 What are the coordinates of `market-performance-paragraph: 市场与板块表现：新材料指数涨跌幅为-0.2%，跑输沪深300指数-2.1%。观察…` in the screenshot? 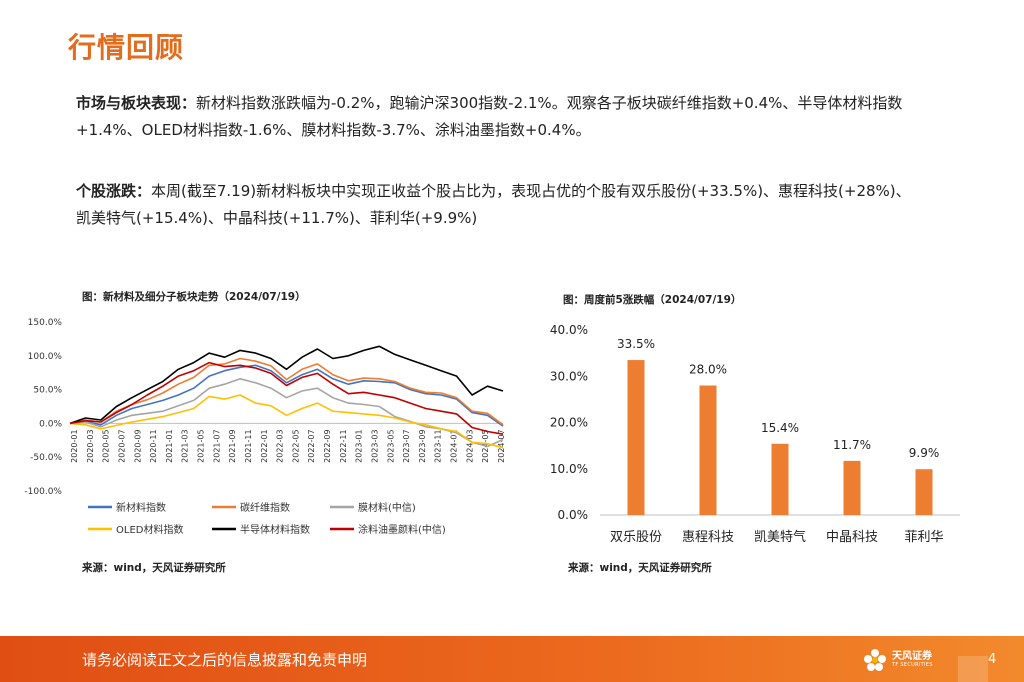 It's located at (521, 117).